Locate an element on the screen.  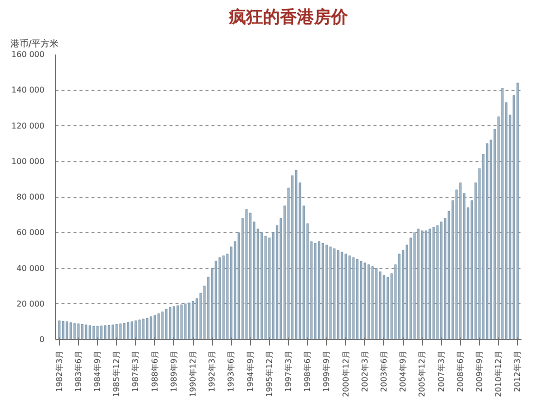
x-tick-label: 2008年6月 is located at coordinates (460, 371).